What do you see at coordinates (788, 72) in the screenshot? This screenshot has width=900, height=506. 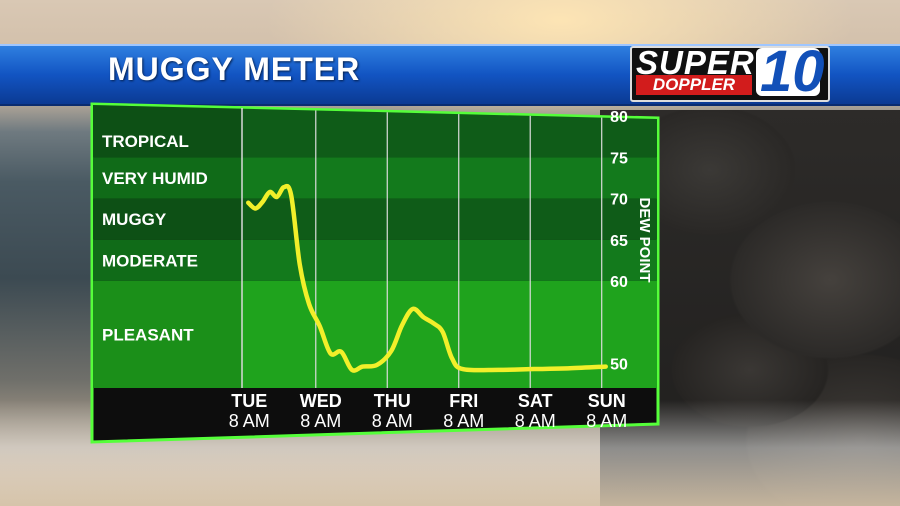 I see `logo-number-badge` at bounding box center [788, 72].